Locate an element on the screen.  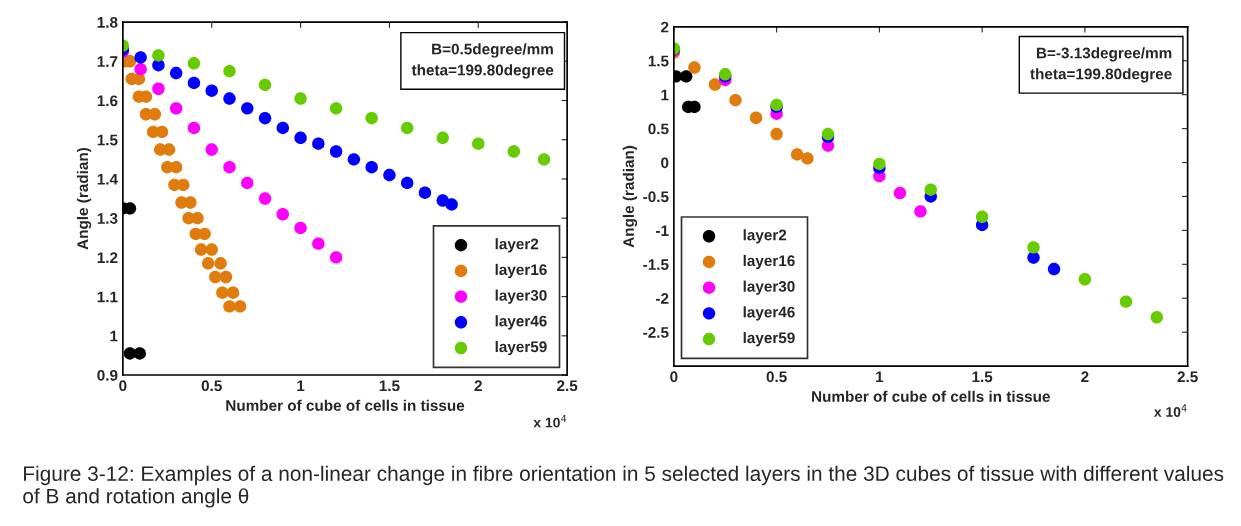
y-tick-label: 1.6 is located at coordinates (107, 101).